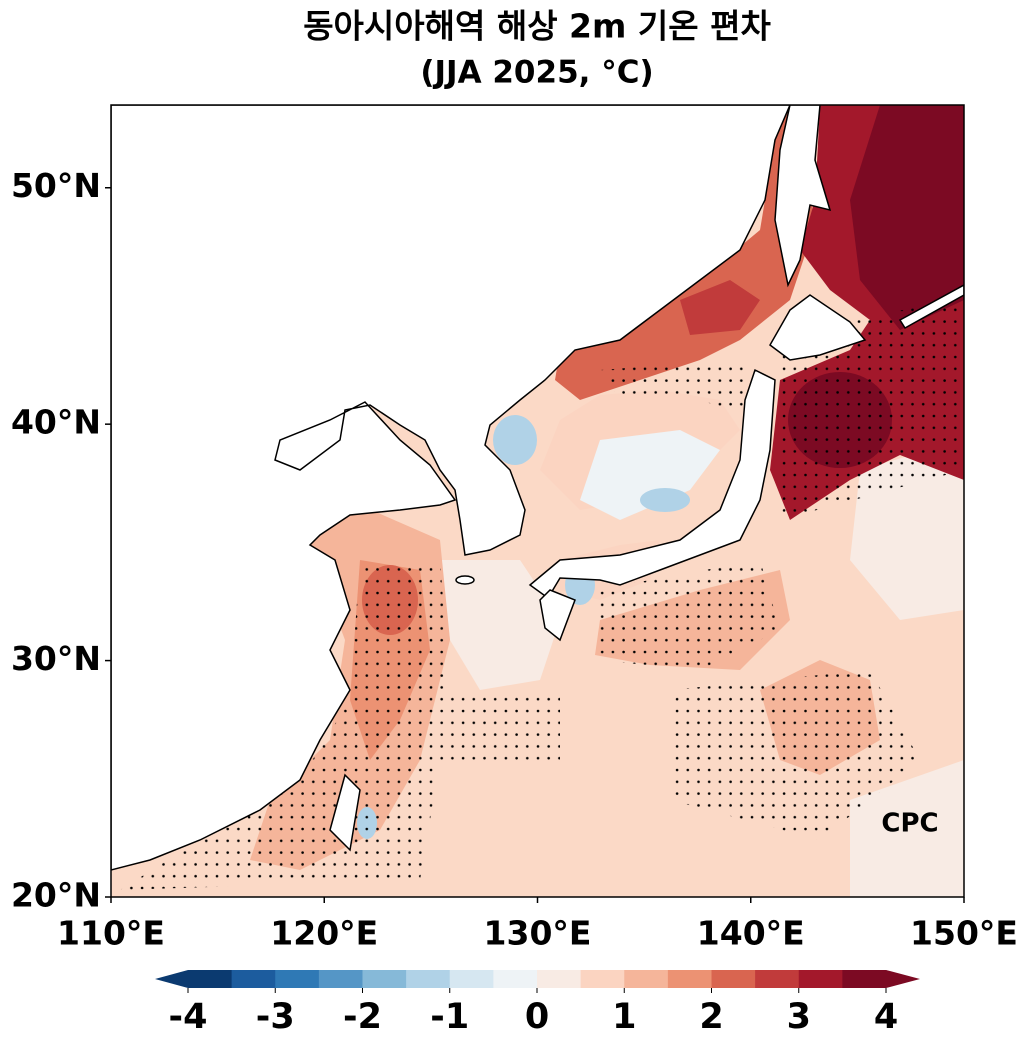 The width and height of the screenshot is (1025, 1048). Describe the element at coordinates (56, 658) in the screenshot. I see `y-tick-label: 30°N` at that location.